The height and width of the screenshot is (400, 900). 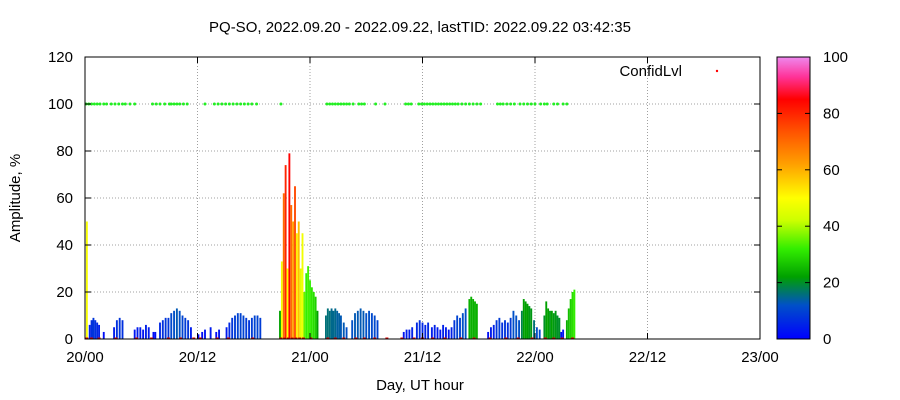 I want to click on confidence-points-group, so click(x=326, y=104).